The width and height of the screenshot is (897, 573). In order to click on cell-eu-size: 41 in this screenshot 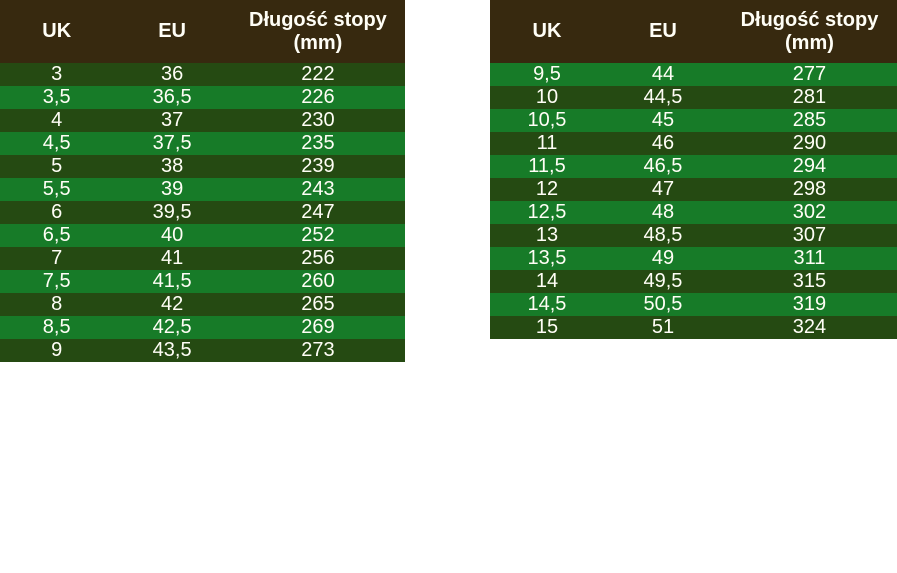, I will do `click(172, 258)`.